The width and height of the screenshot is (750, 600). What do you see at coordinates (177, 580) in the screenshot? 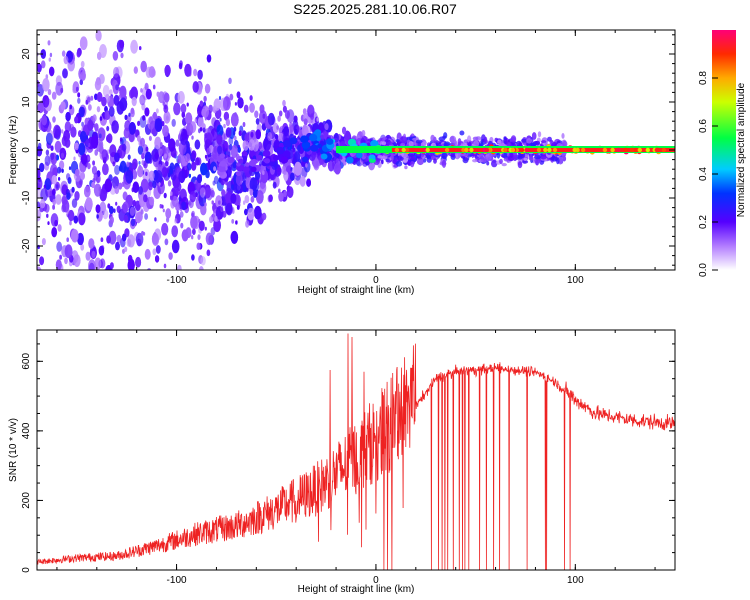
I see `x-tick-label: -100` at bounding box center [177, 580].